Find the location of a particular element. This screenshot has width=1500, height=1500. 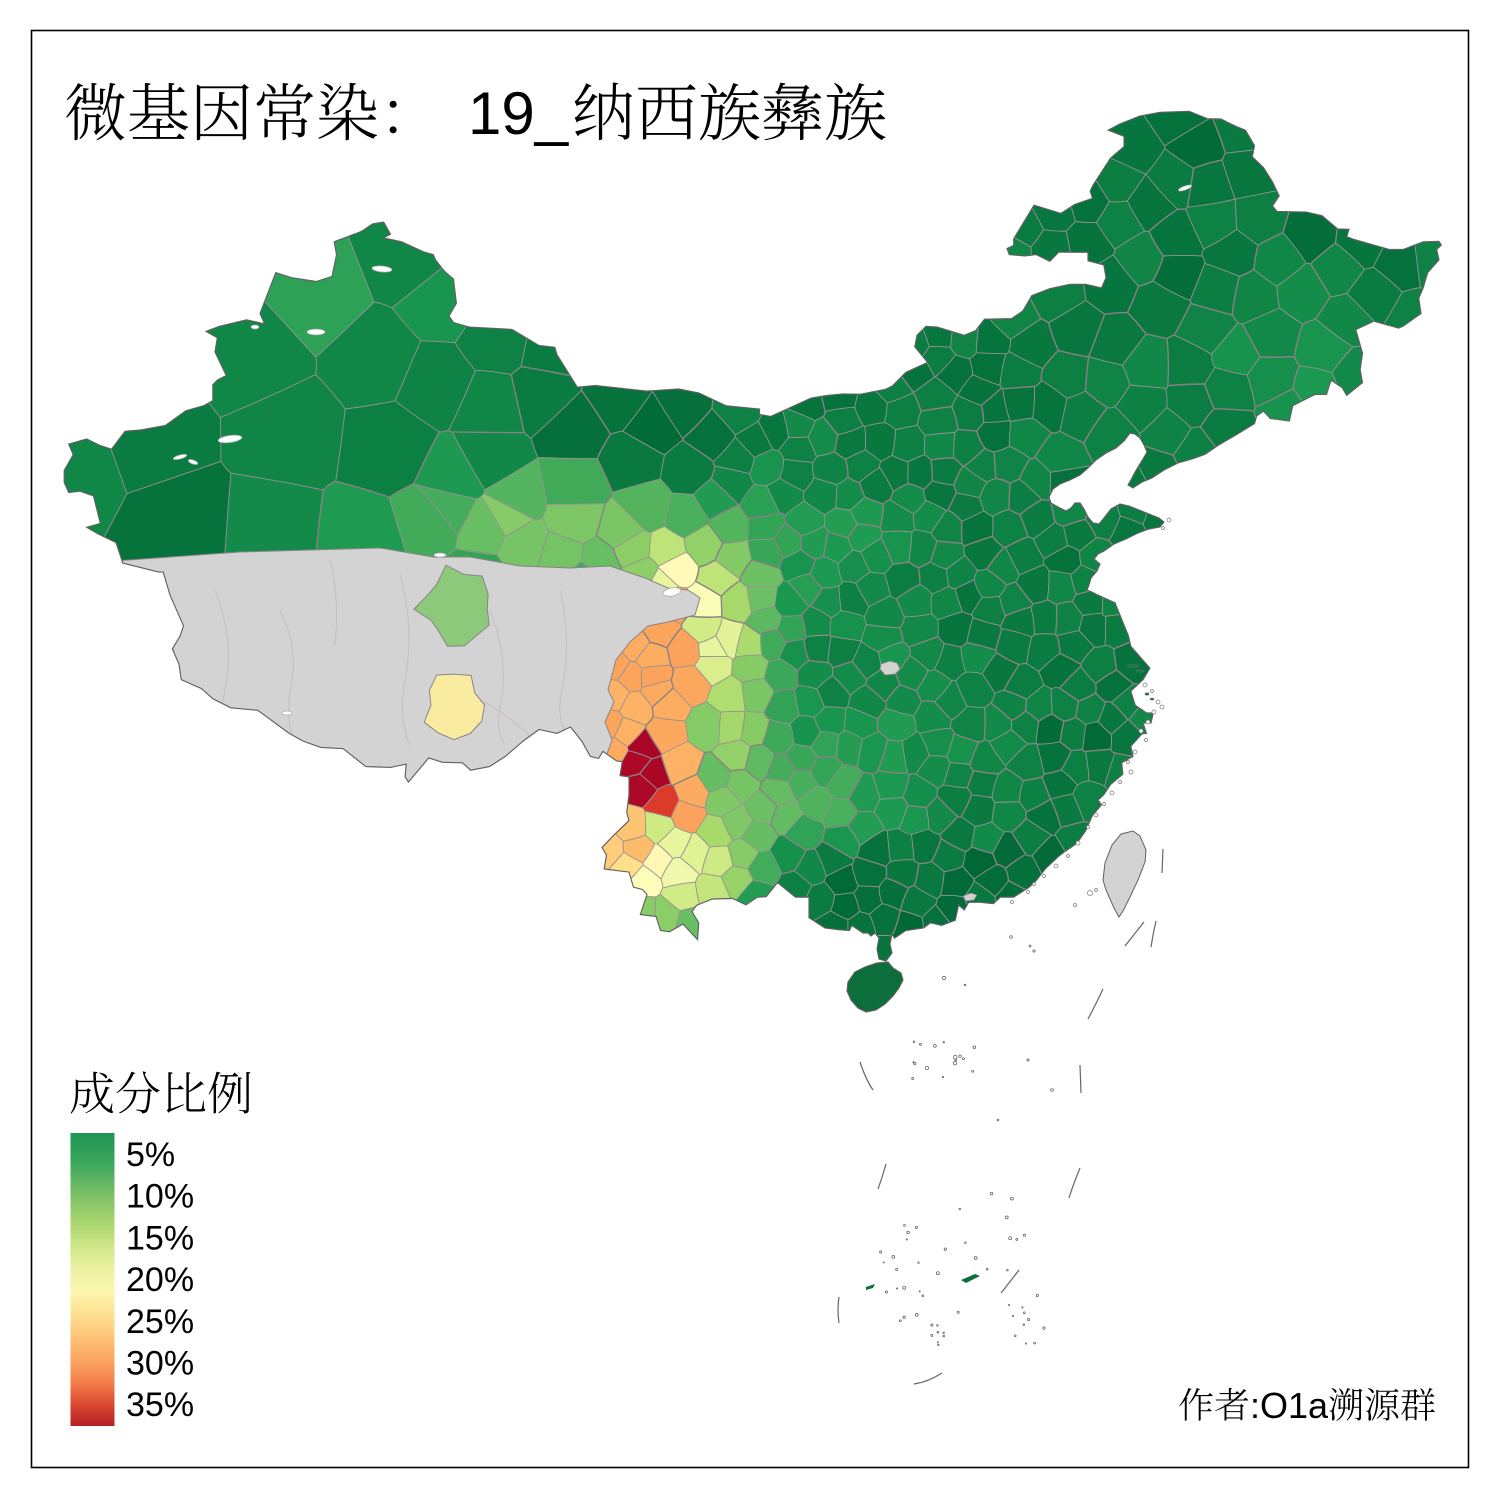

svg-text: 10% is located at coordinates (160, 1197).